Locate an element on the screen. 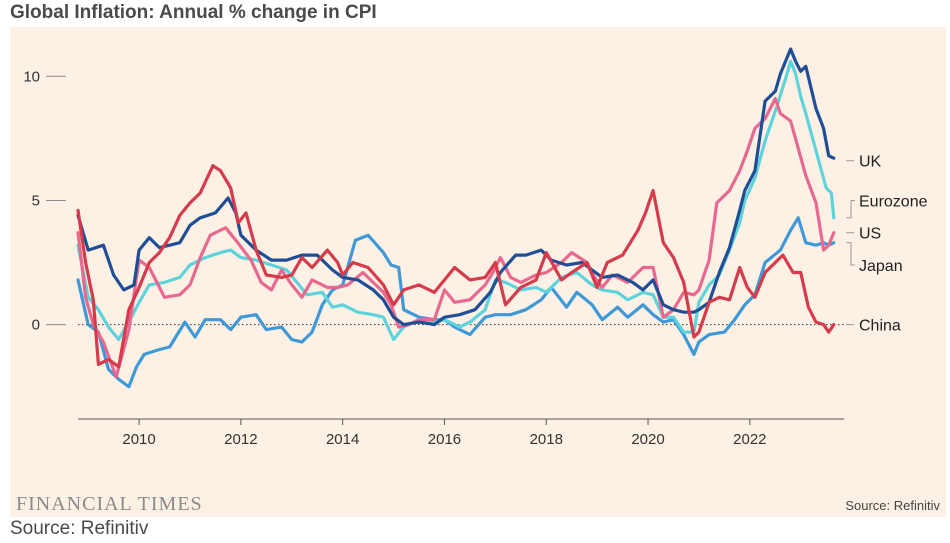 The image size is (950, 543). x-tick-label-2020: 2020 is located at coordinates (647, 439).